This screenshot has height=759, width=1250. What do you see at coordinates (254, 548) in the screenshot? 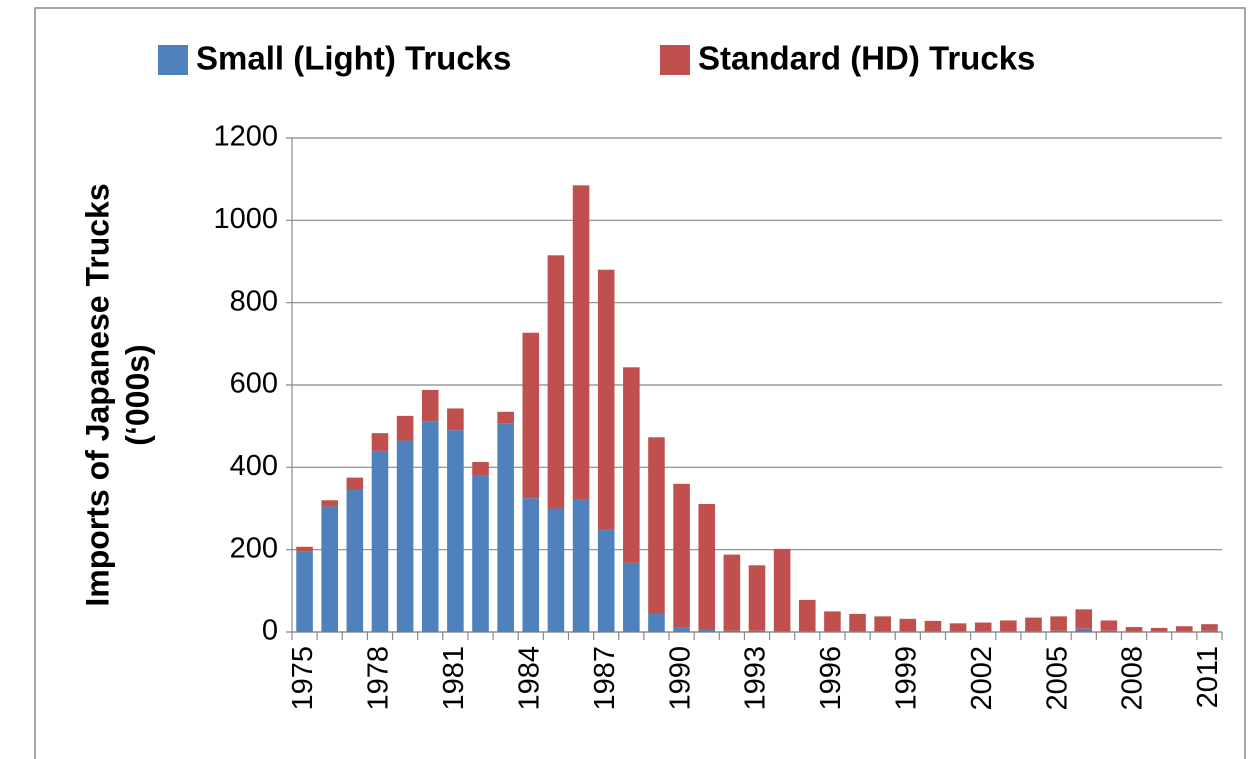
I see `y-tick-label: 200` at bounding box center [254, 548].